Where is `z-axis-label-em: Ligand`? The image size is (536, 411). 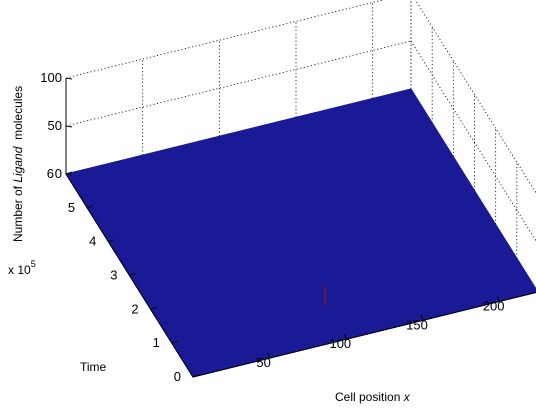
z-axis-label-em: Ligand is located at coordinates (18, 164).